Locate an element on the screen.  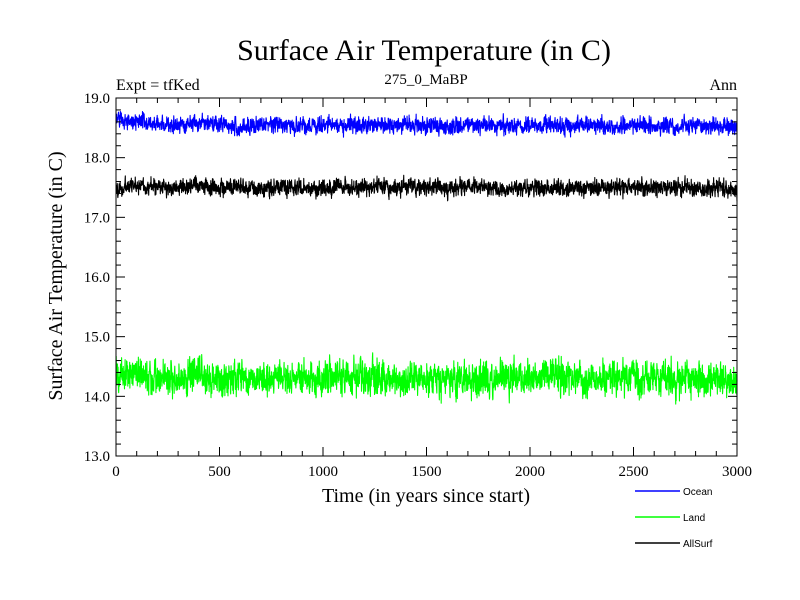
y-tick-label: 16.0 is located at coordinates (97, 278).